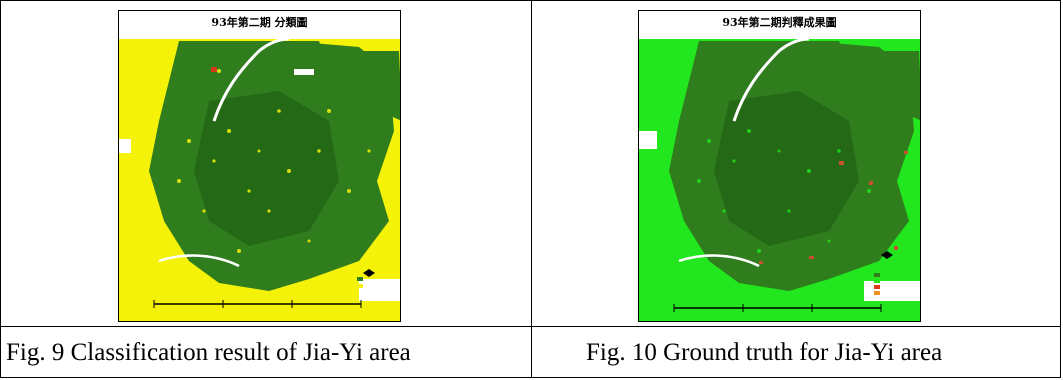 This screenshot has height=380, width=1063. What do you see at coordinates (764, 352) in the screenshot?
I see `figure-10-caption: Fig. 10 Ground truth for Jia-Yi area` at bounding box center [764, 352].